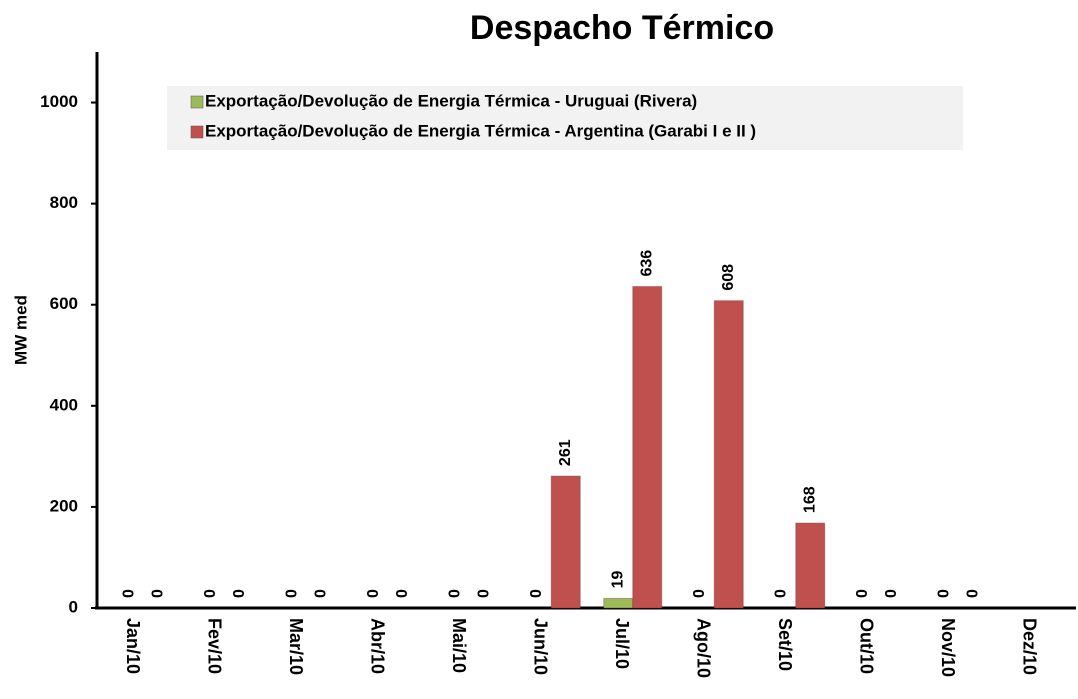  What do you see at coordinates (64, 202) in the screenshot?
I see `y-tick-label: 800` at bounding box center [64, 202].